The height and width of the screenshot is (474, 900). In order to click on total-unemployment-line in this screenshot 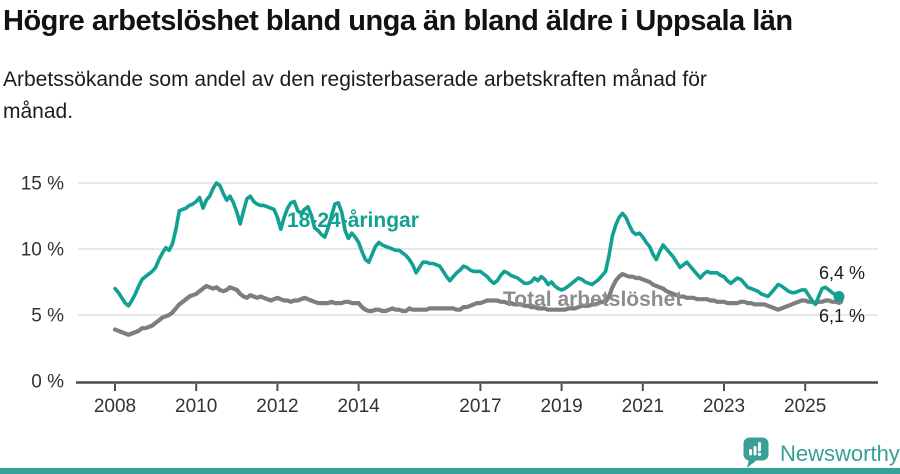, I will do `click(477, 304)`.